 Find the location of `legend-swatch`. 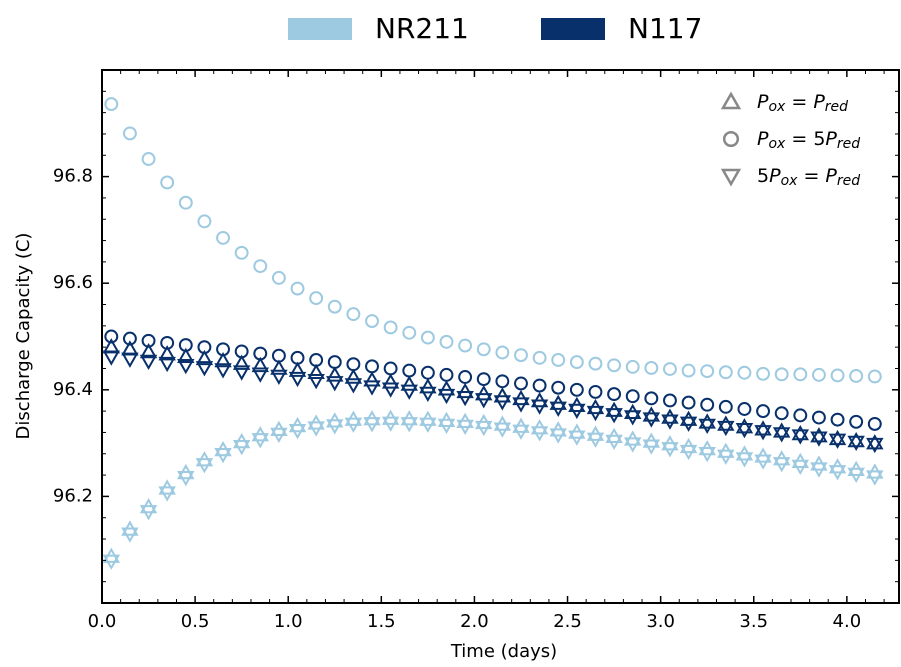

legend-swatch is located at coordinates (320, 29).